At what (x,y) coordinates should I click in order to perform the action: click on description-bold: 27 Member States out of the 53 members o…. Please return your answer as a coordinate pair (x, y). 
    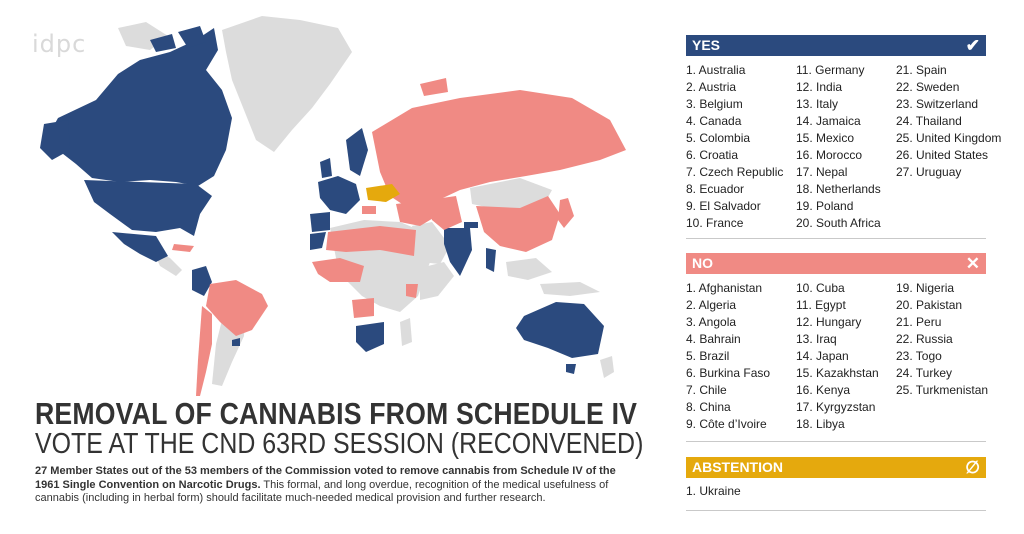
    Looking at the image, I should click on (325, 478).